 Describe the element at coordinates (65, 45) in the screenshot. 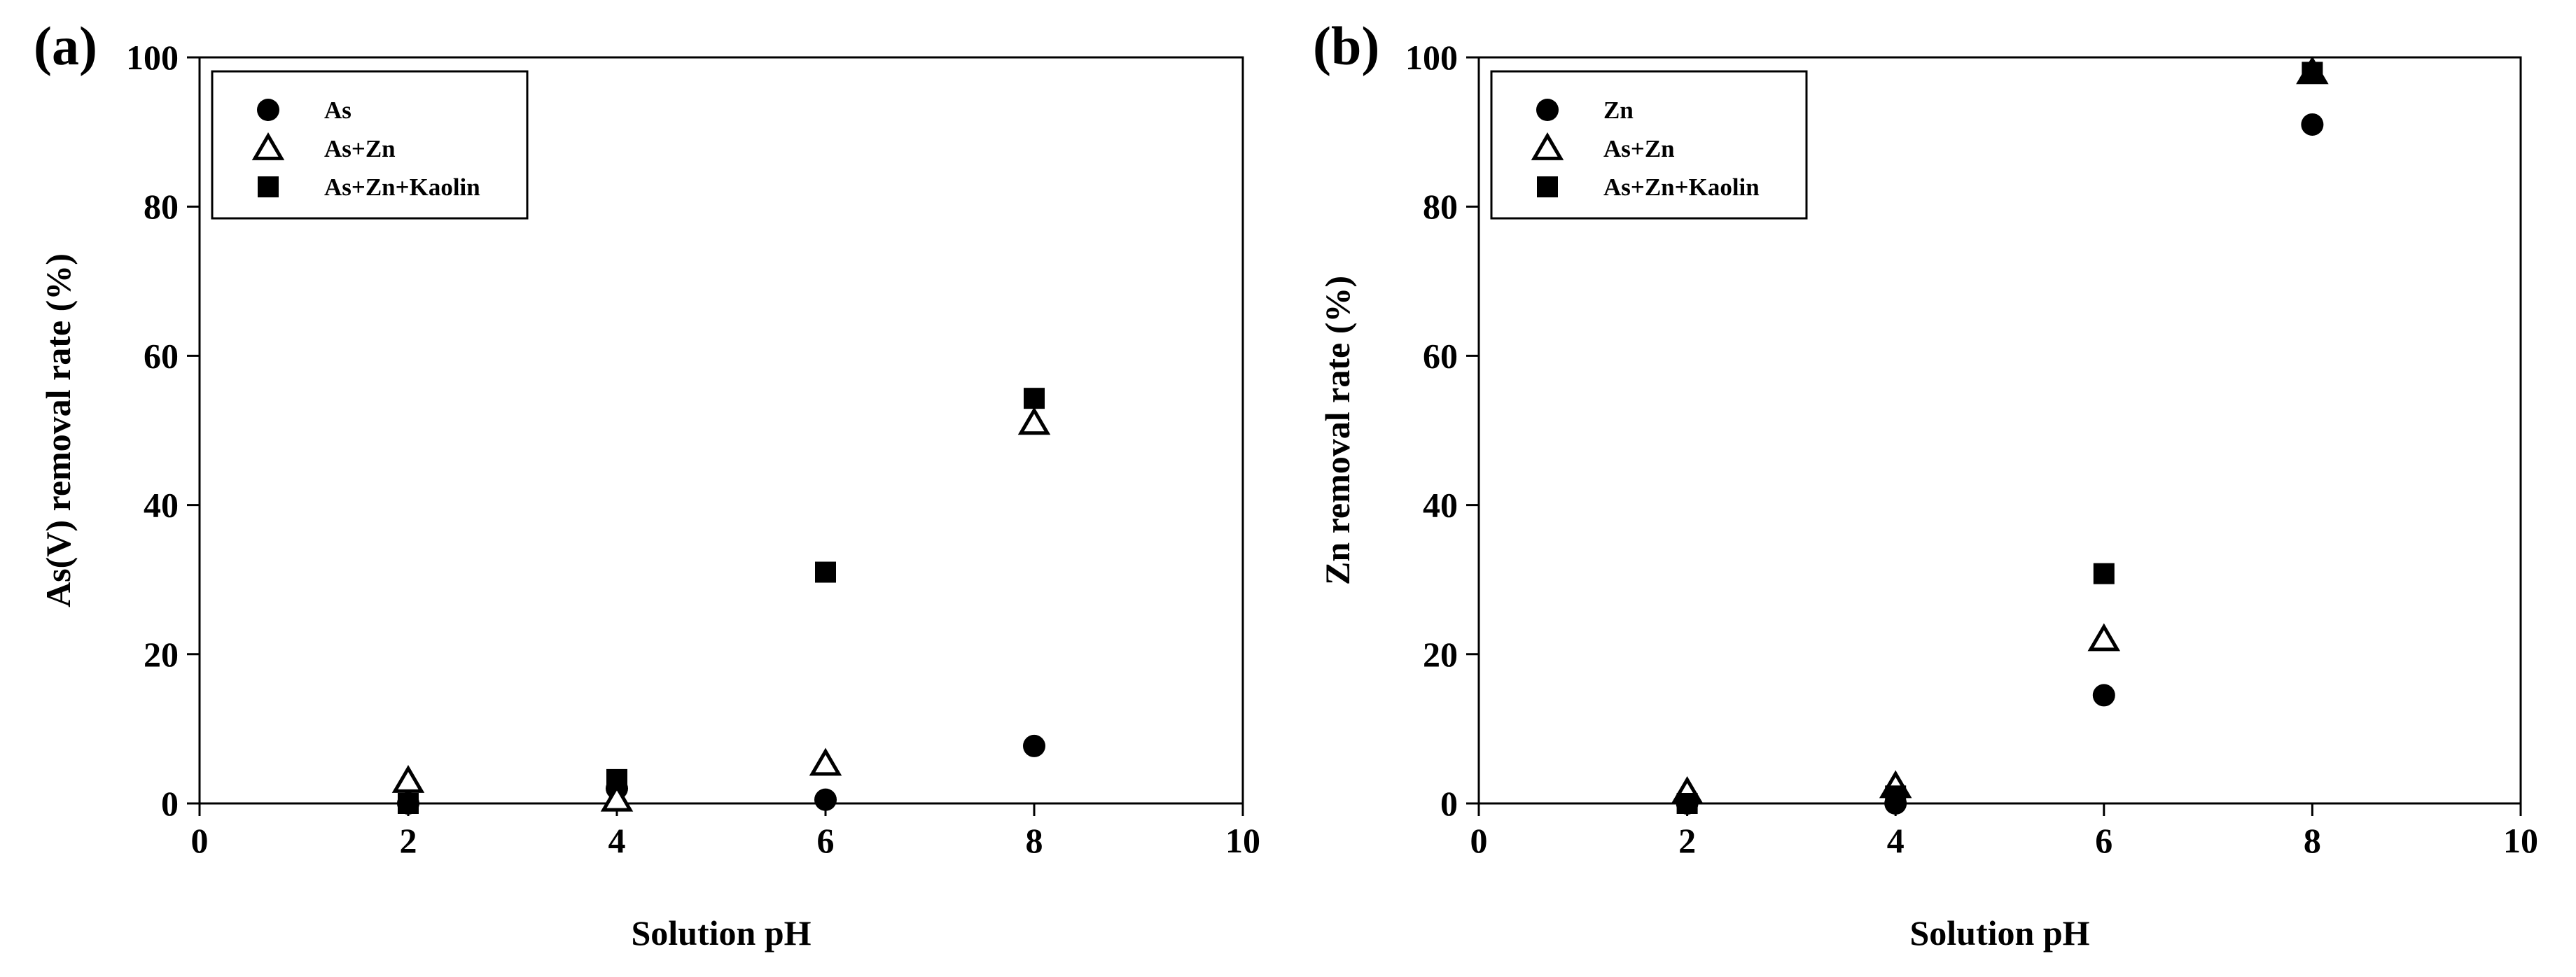

I see `panel-label: (a)` at that location.